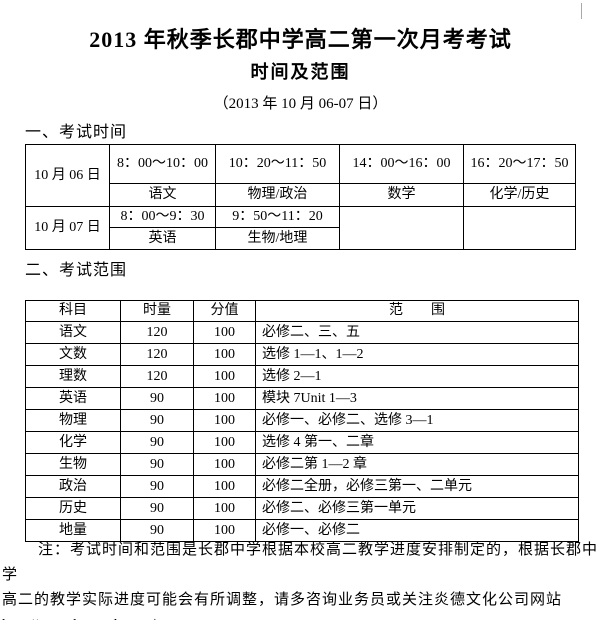  I want to click on subject-cell: 地量, so click(73, 530).